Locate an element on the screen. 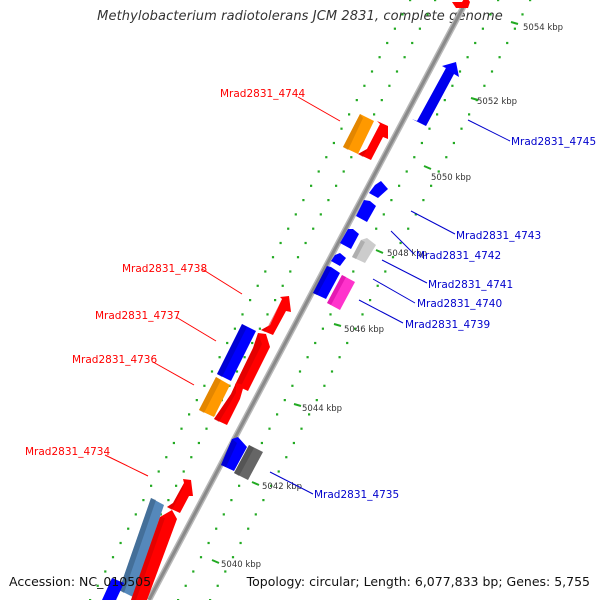  gene-red-4736b is located at coordinates (229, 404).